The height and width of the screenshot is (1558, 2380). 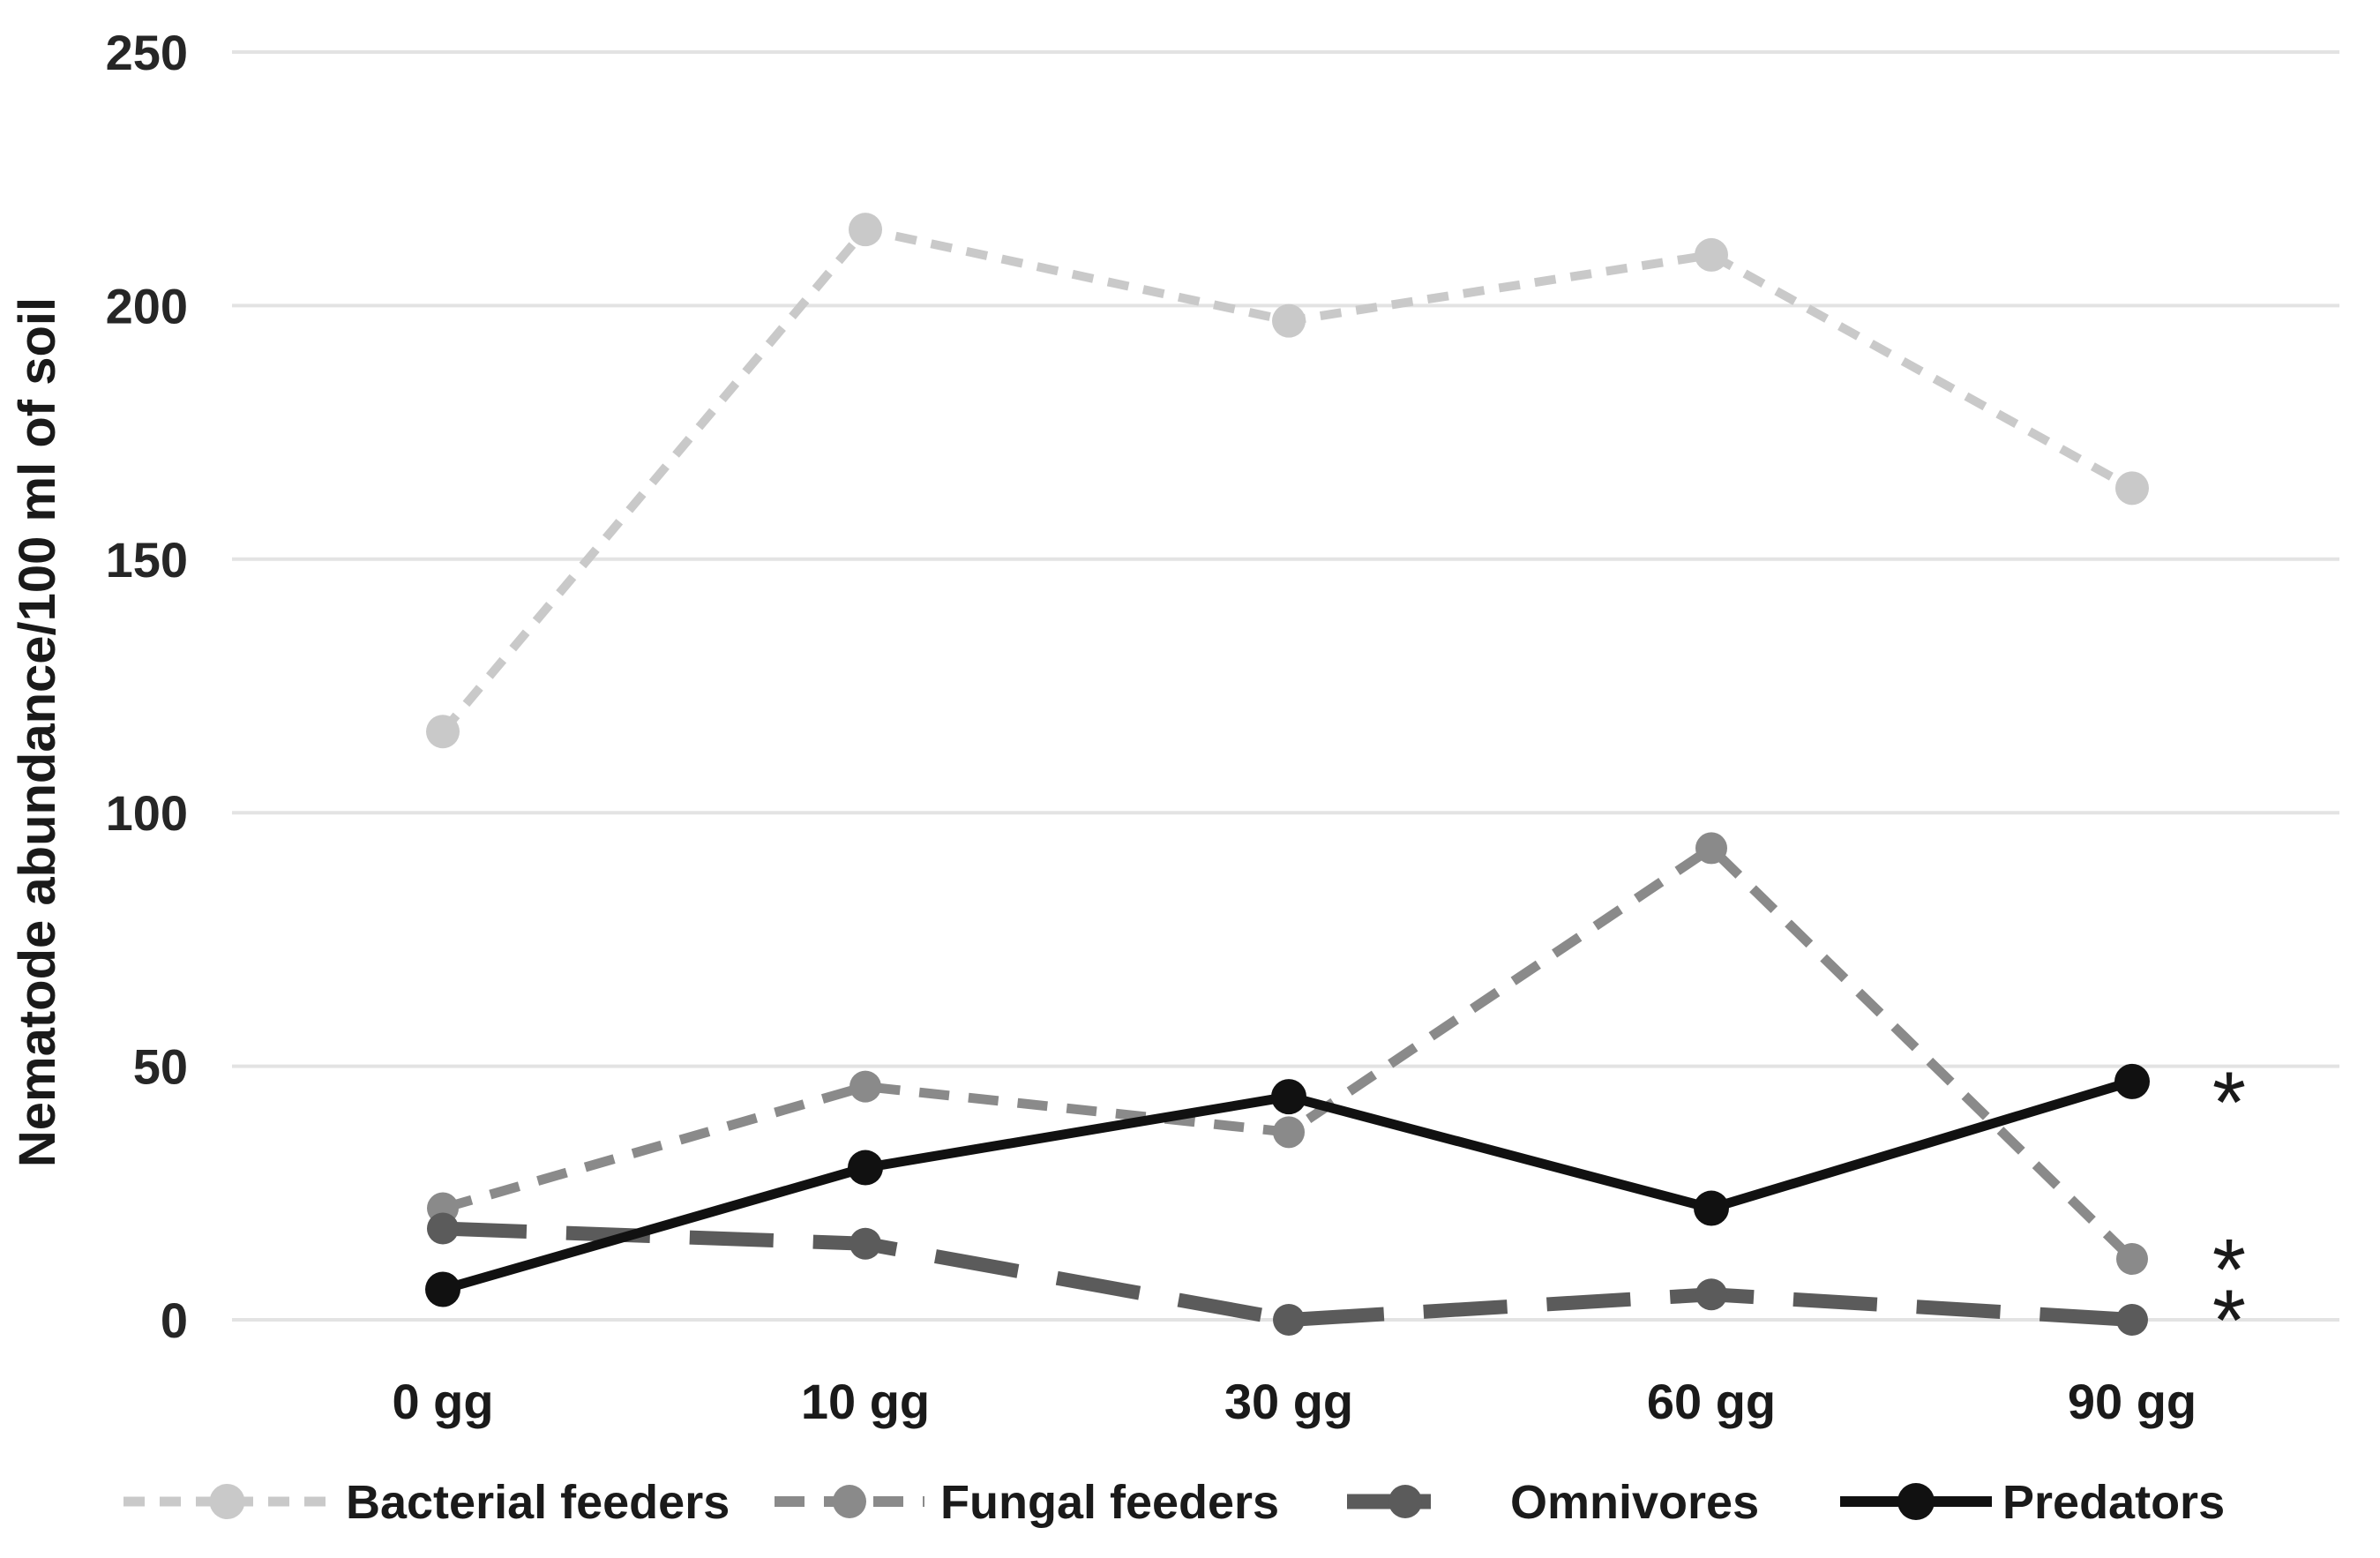 What do you see at coordinates (1634, 1502) in the screenshot?
I see `legend-label-2: Omnivores` at bounding box center [1634, 1502].